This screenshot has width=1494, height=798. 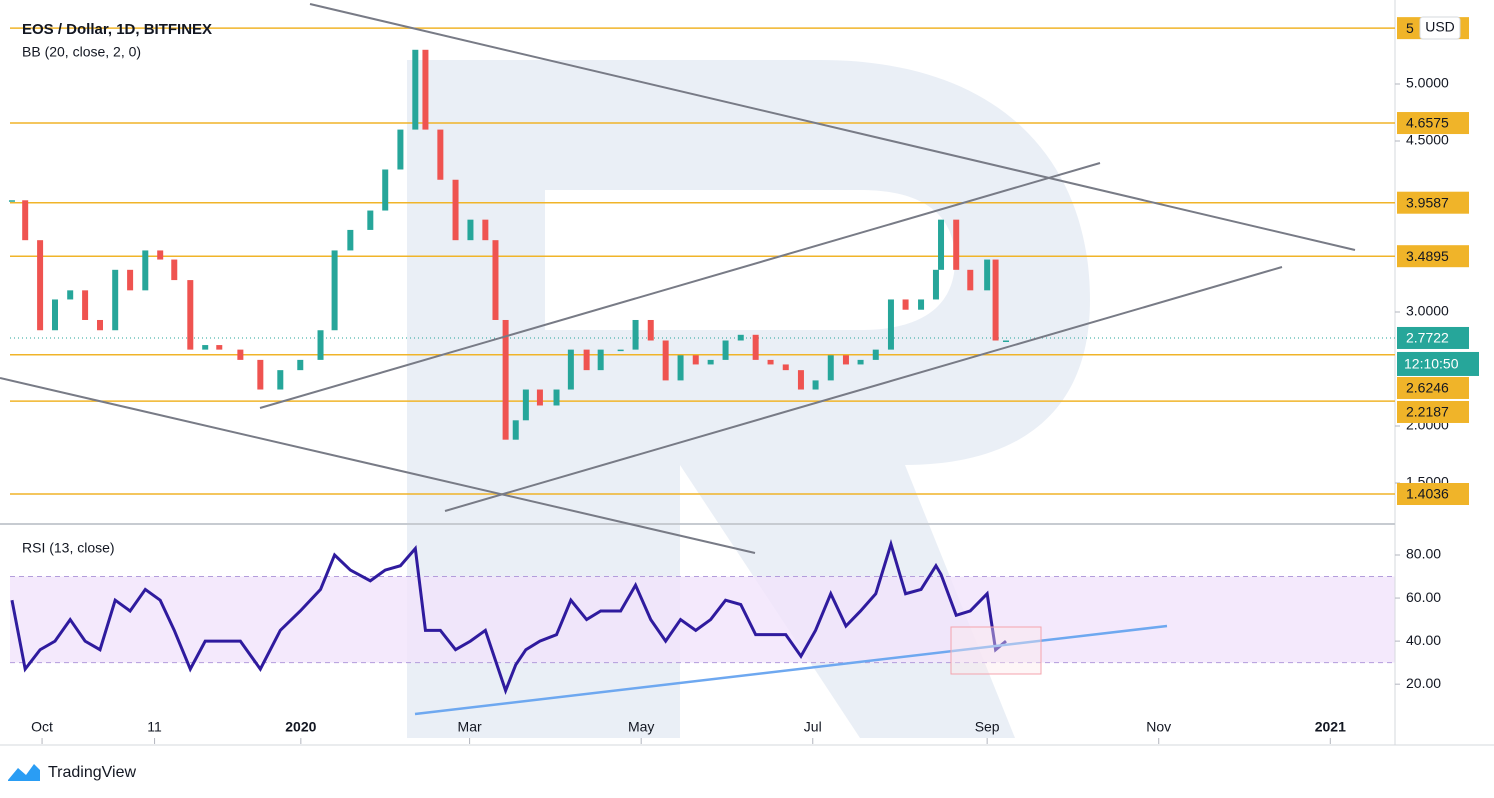 What do you see at coordinates (1427, 140) in the screenshot?
I see `y-tick-label: 4.5000` at bounding box center [1427, 140].